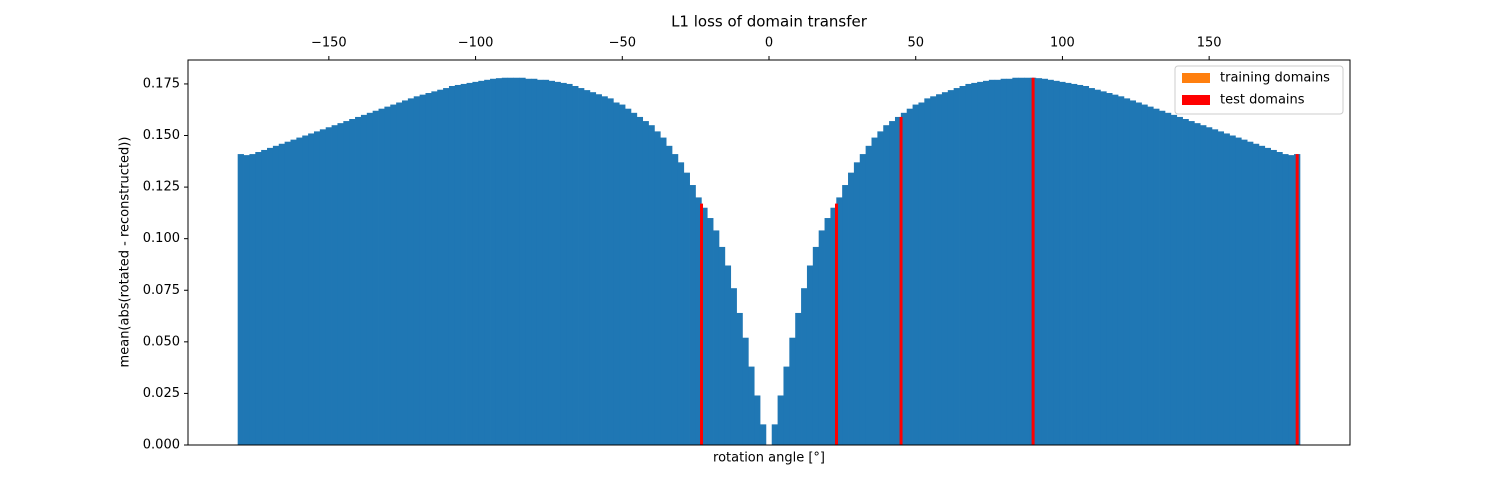  What do you see at coordinates (476, 43) in the screenshot?
I see `x-tick-label: −100` at bounding box center [476, 43].